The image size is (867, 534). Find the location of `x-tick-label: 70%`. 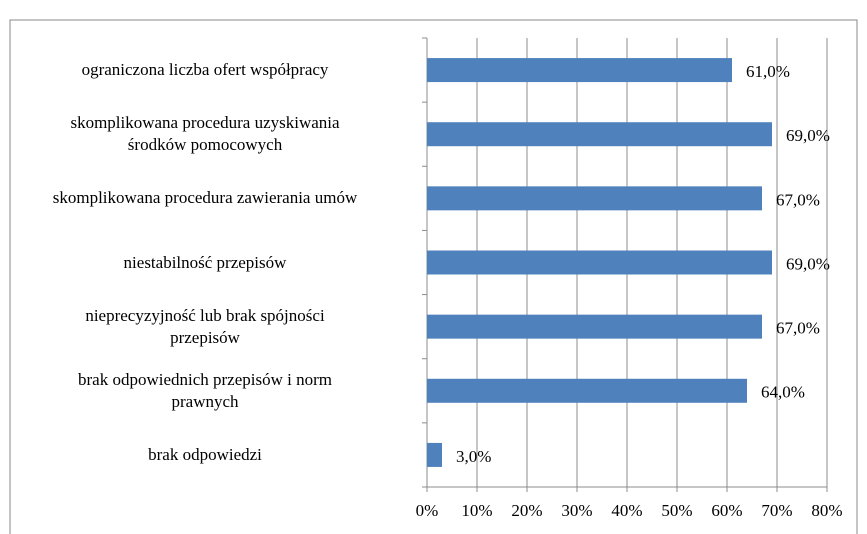

x-tick-label: 70% is located at coordinates (776, 510).